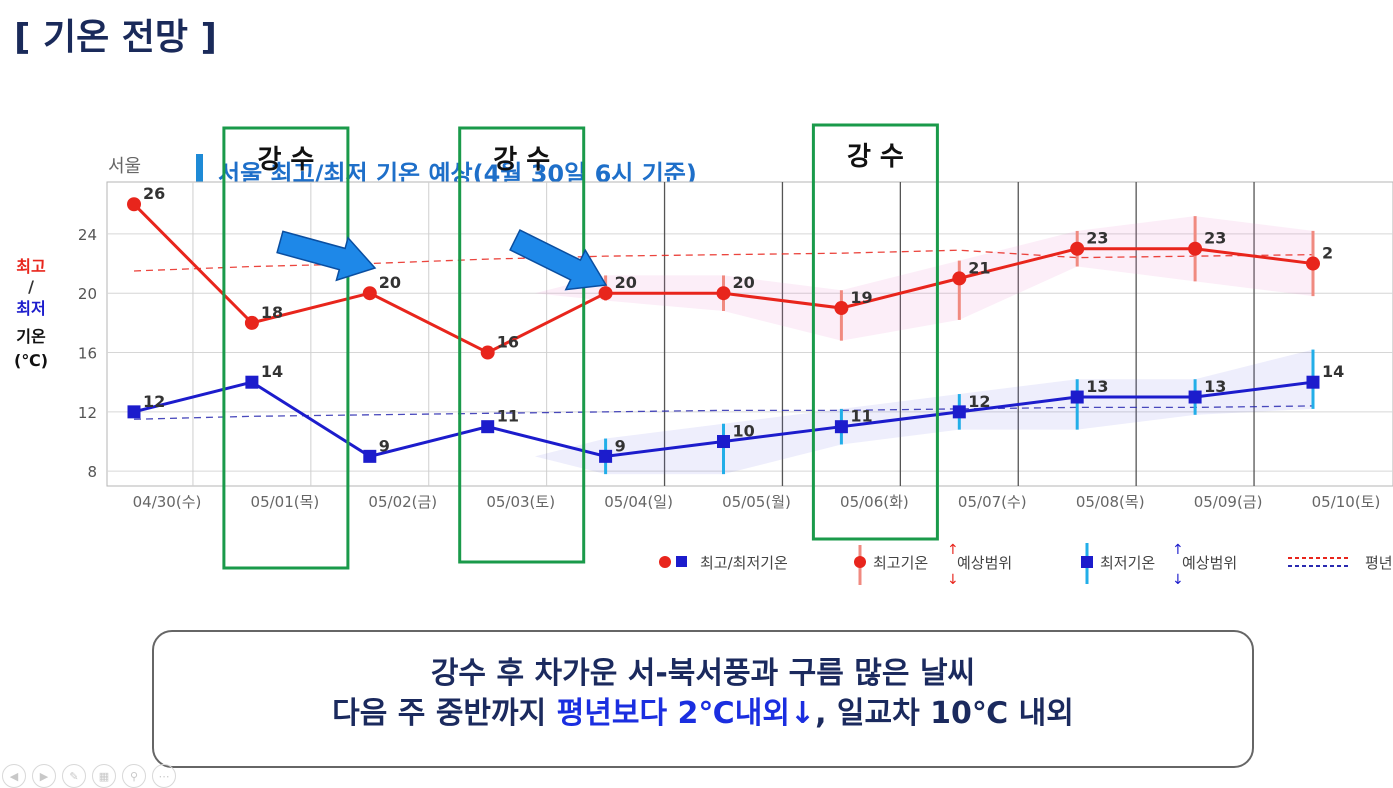  What do you see at coordinates (1379, 563) in the screenshot?
I see `legend-label: 평년` at bounding box center [1379, 563].